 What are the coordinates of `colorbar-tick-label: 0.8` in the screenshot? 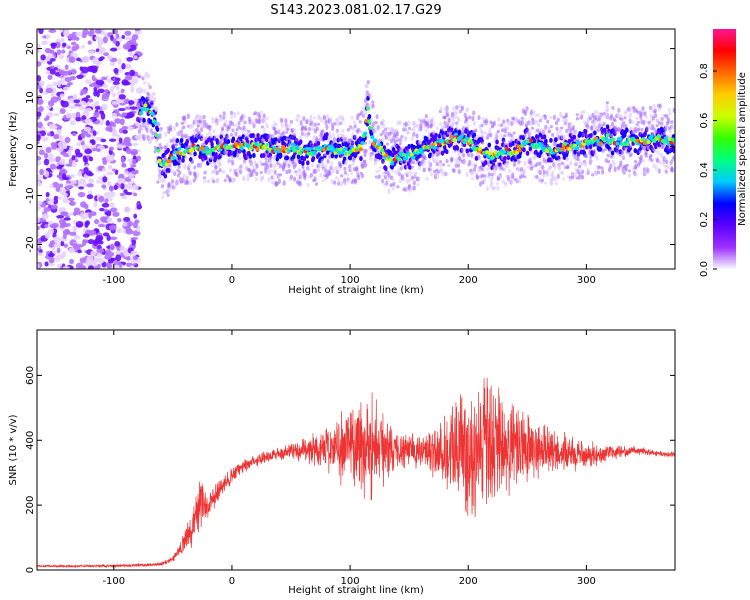 It's located at (704, 71).